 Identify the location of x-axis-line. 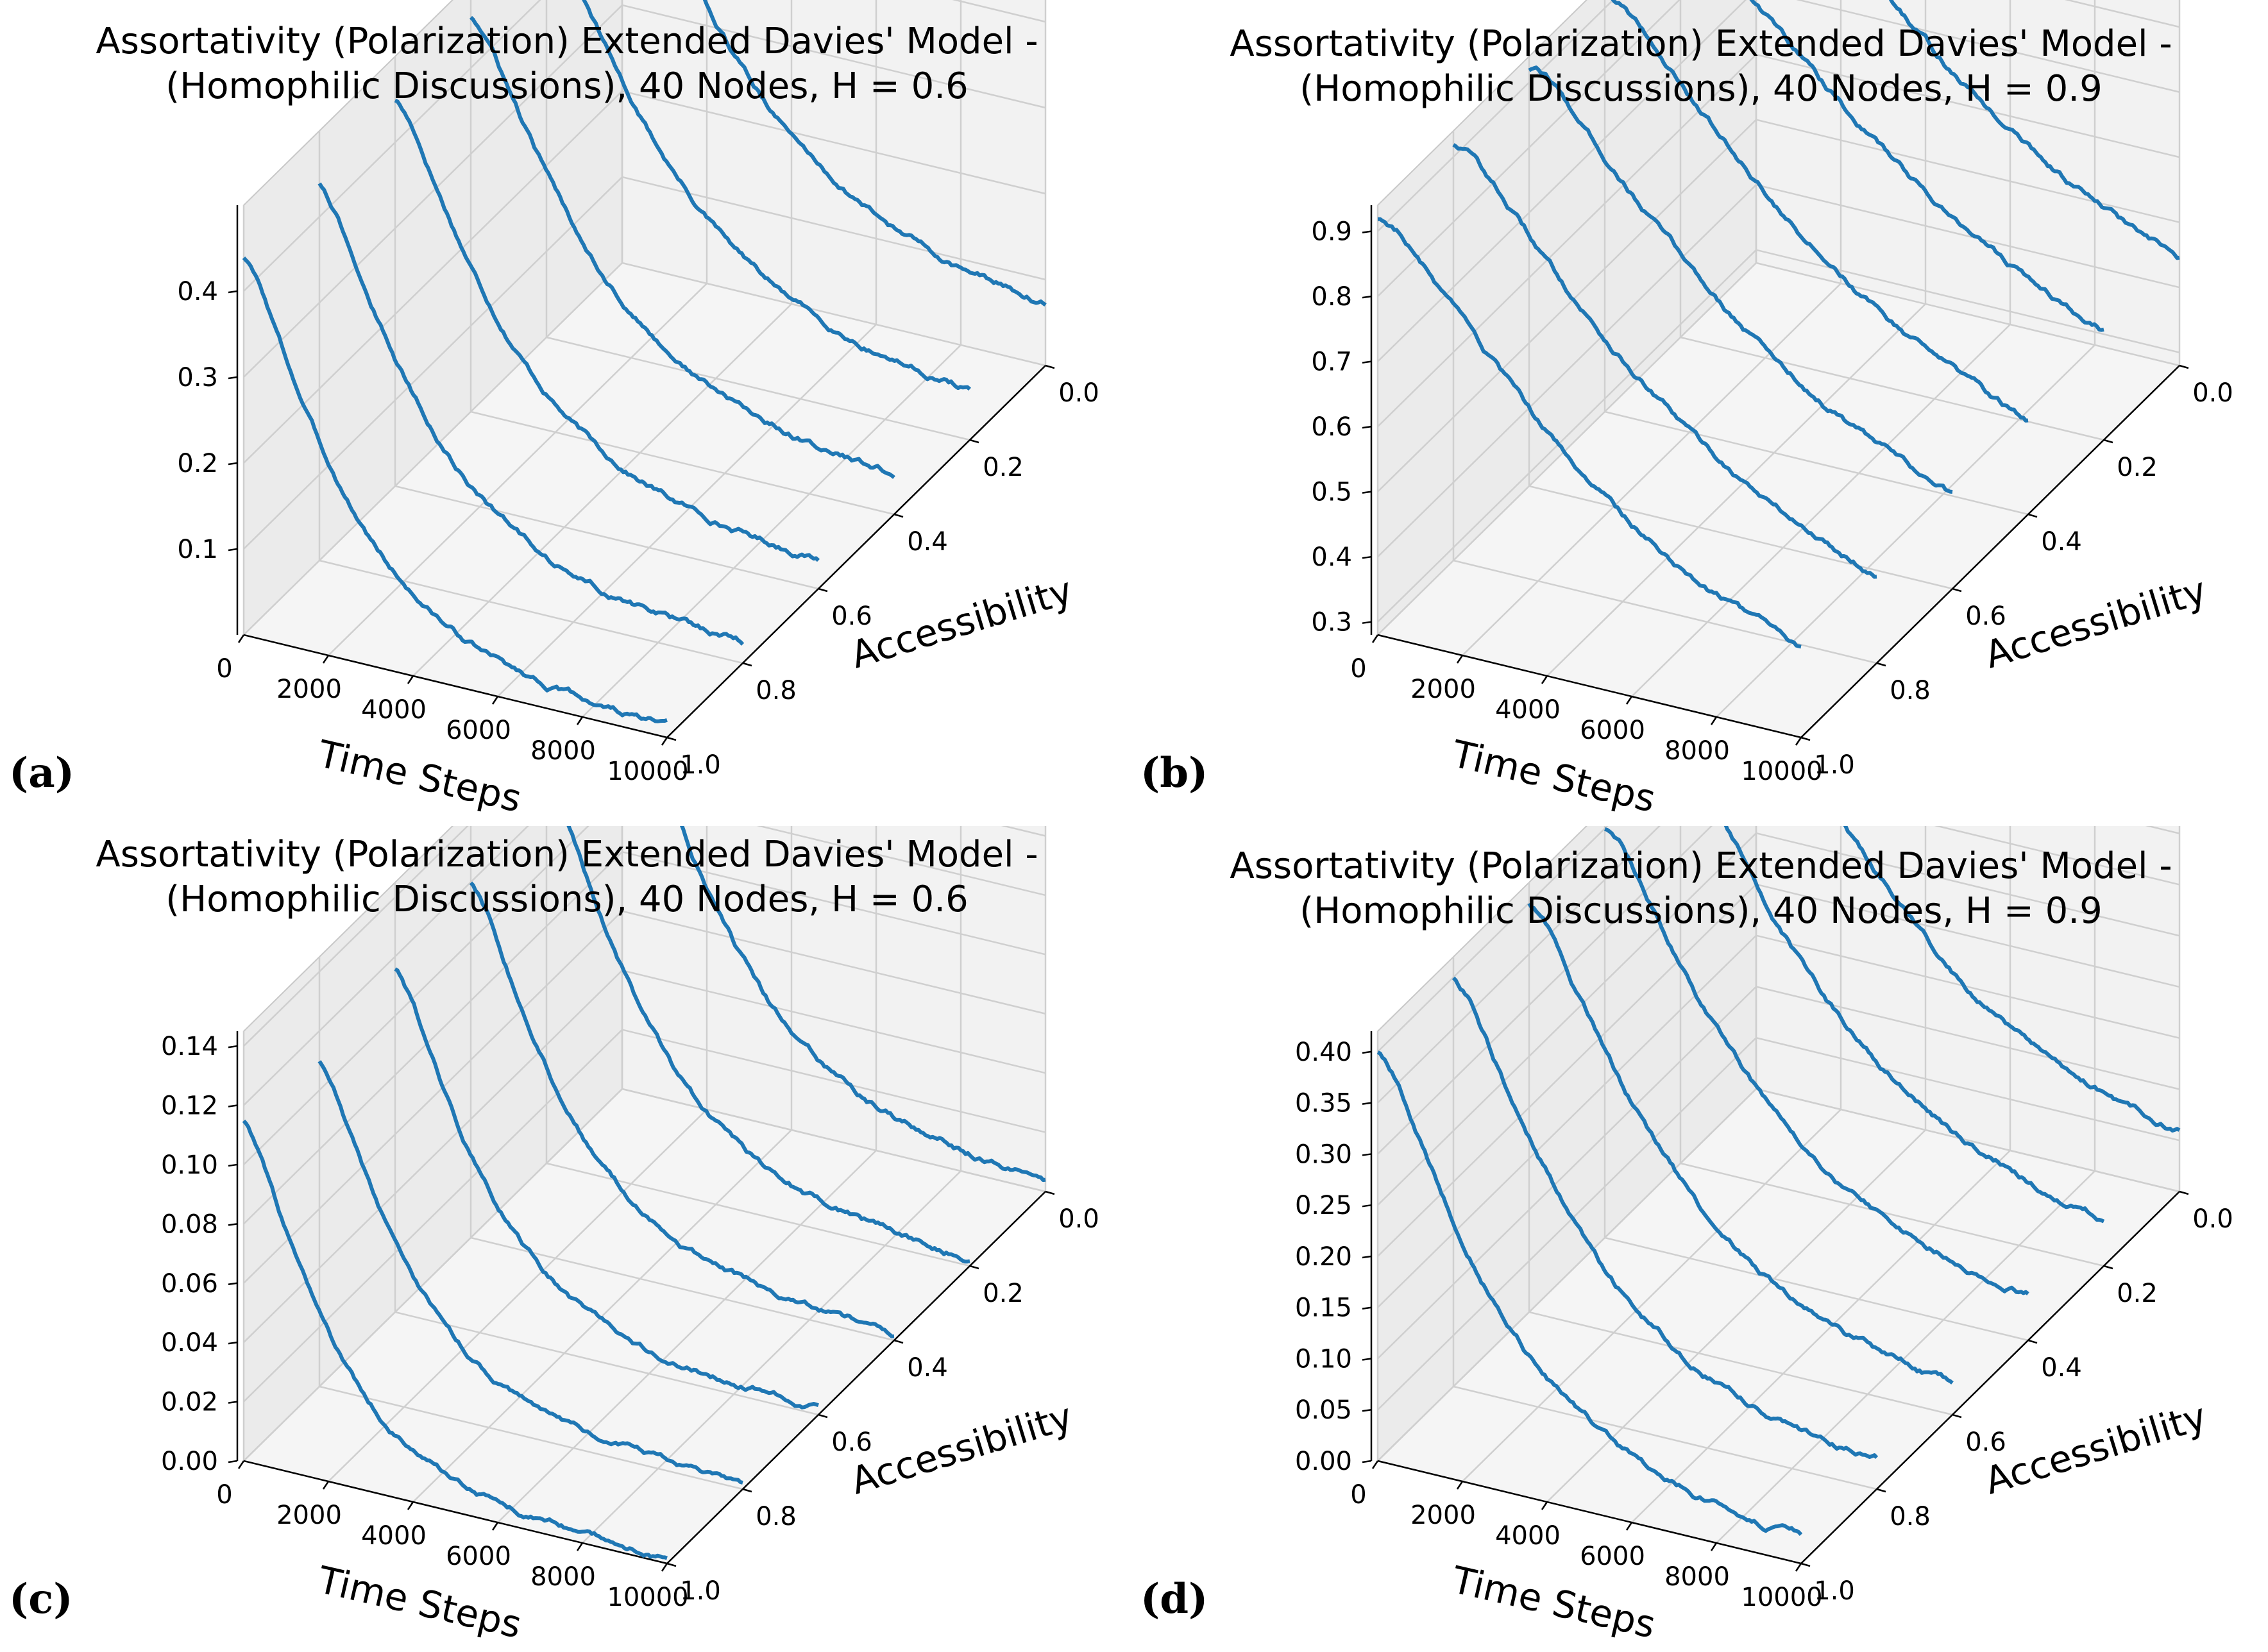
(1590, 1512).